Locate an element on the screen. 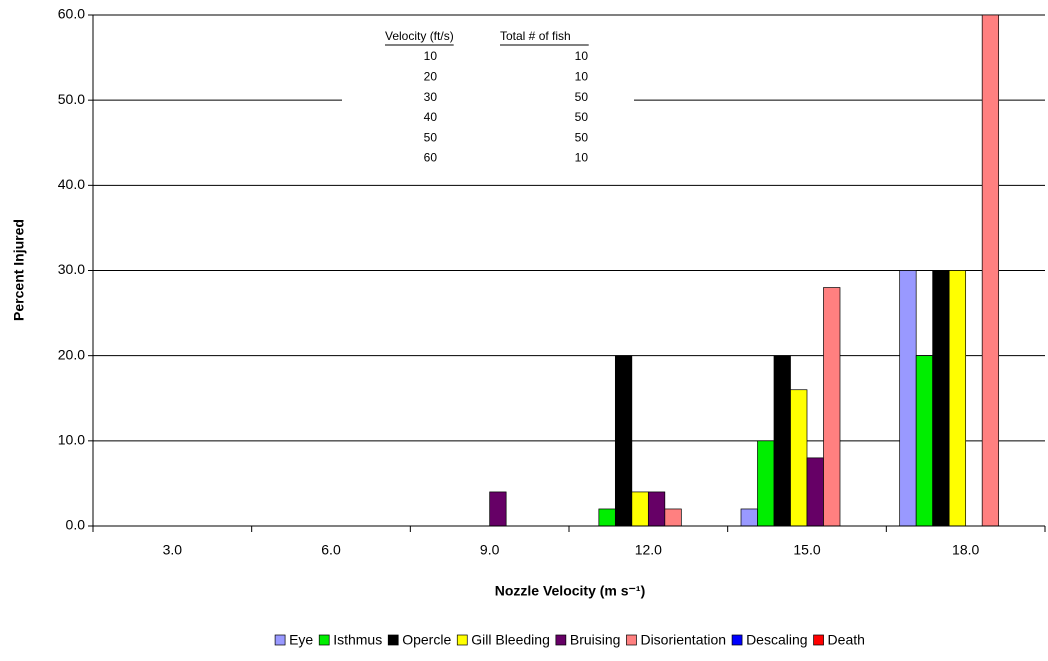 This screenshot has height=661, width=1048. table-header: Total # of fish is located at coordinates (535, 36).